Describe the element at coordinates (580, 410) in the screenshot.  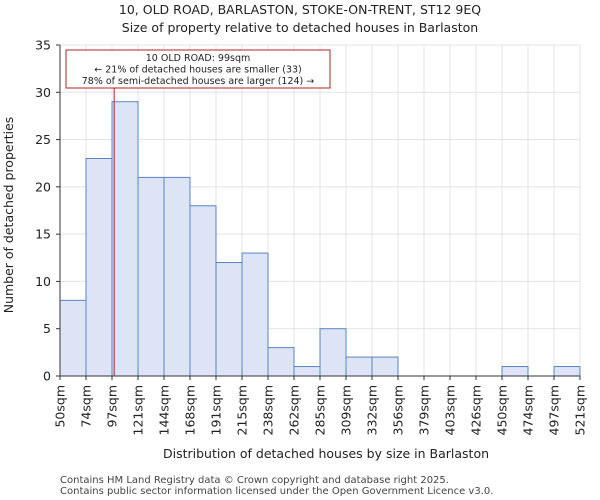
I see `x-tick-label-521sqm: 521sqm` at that location.